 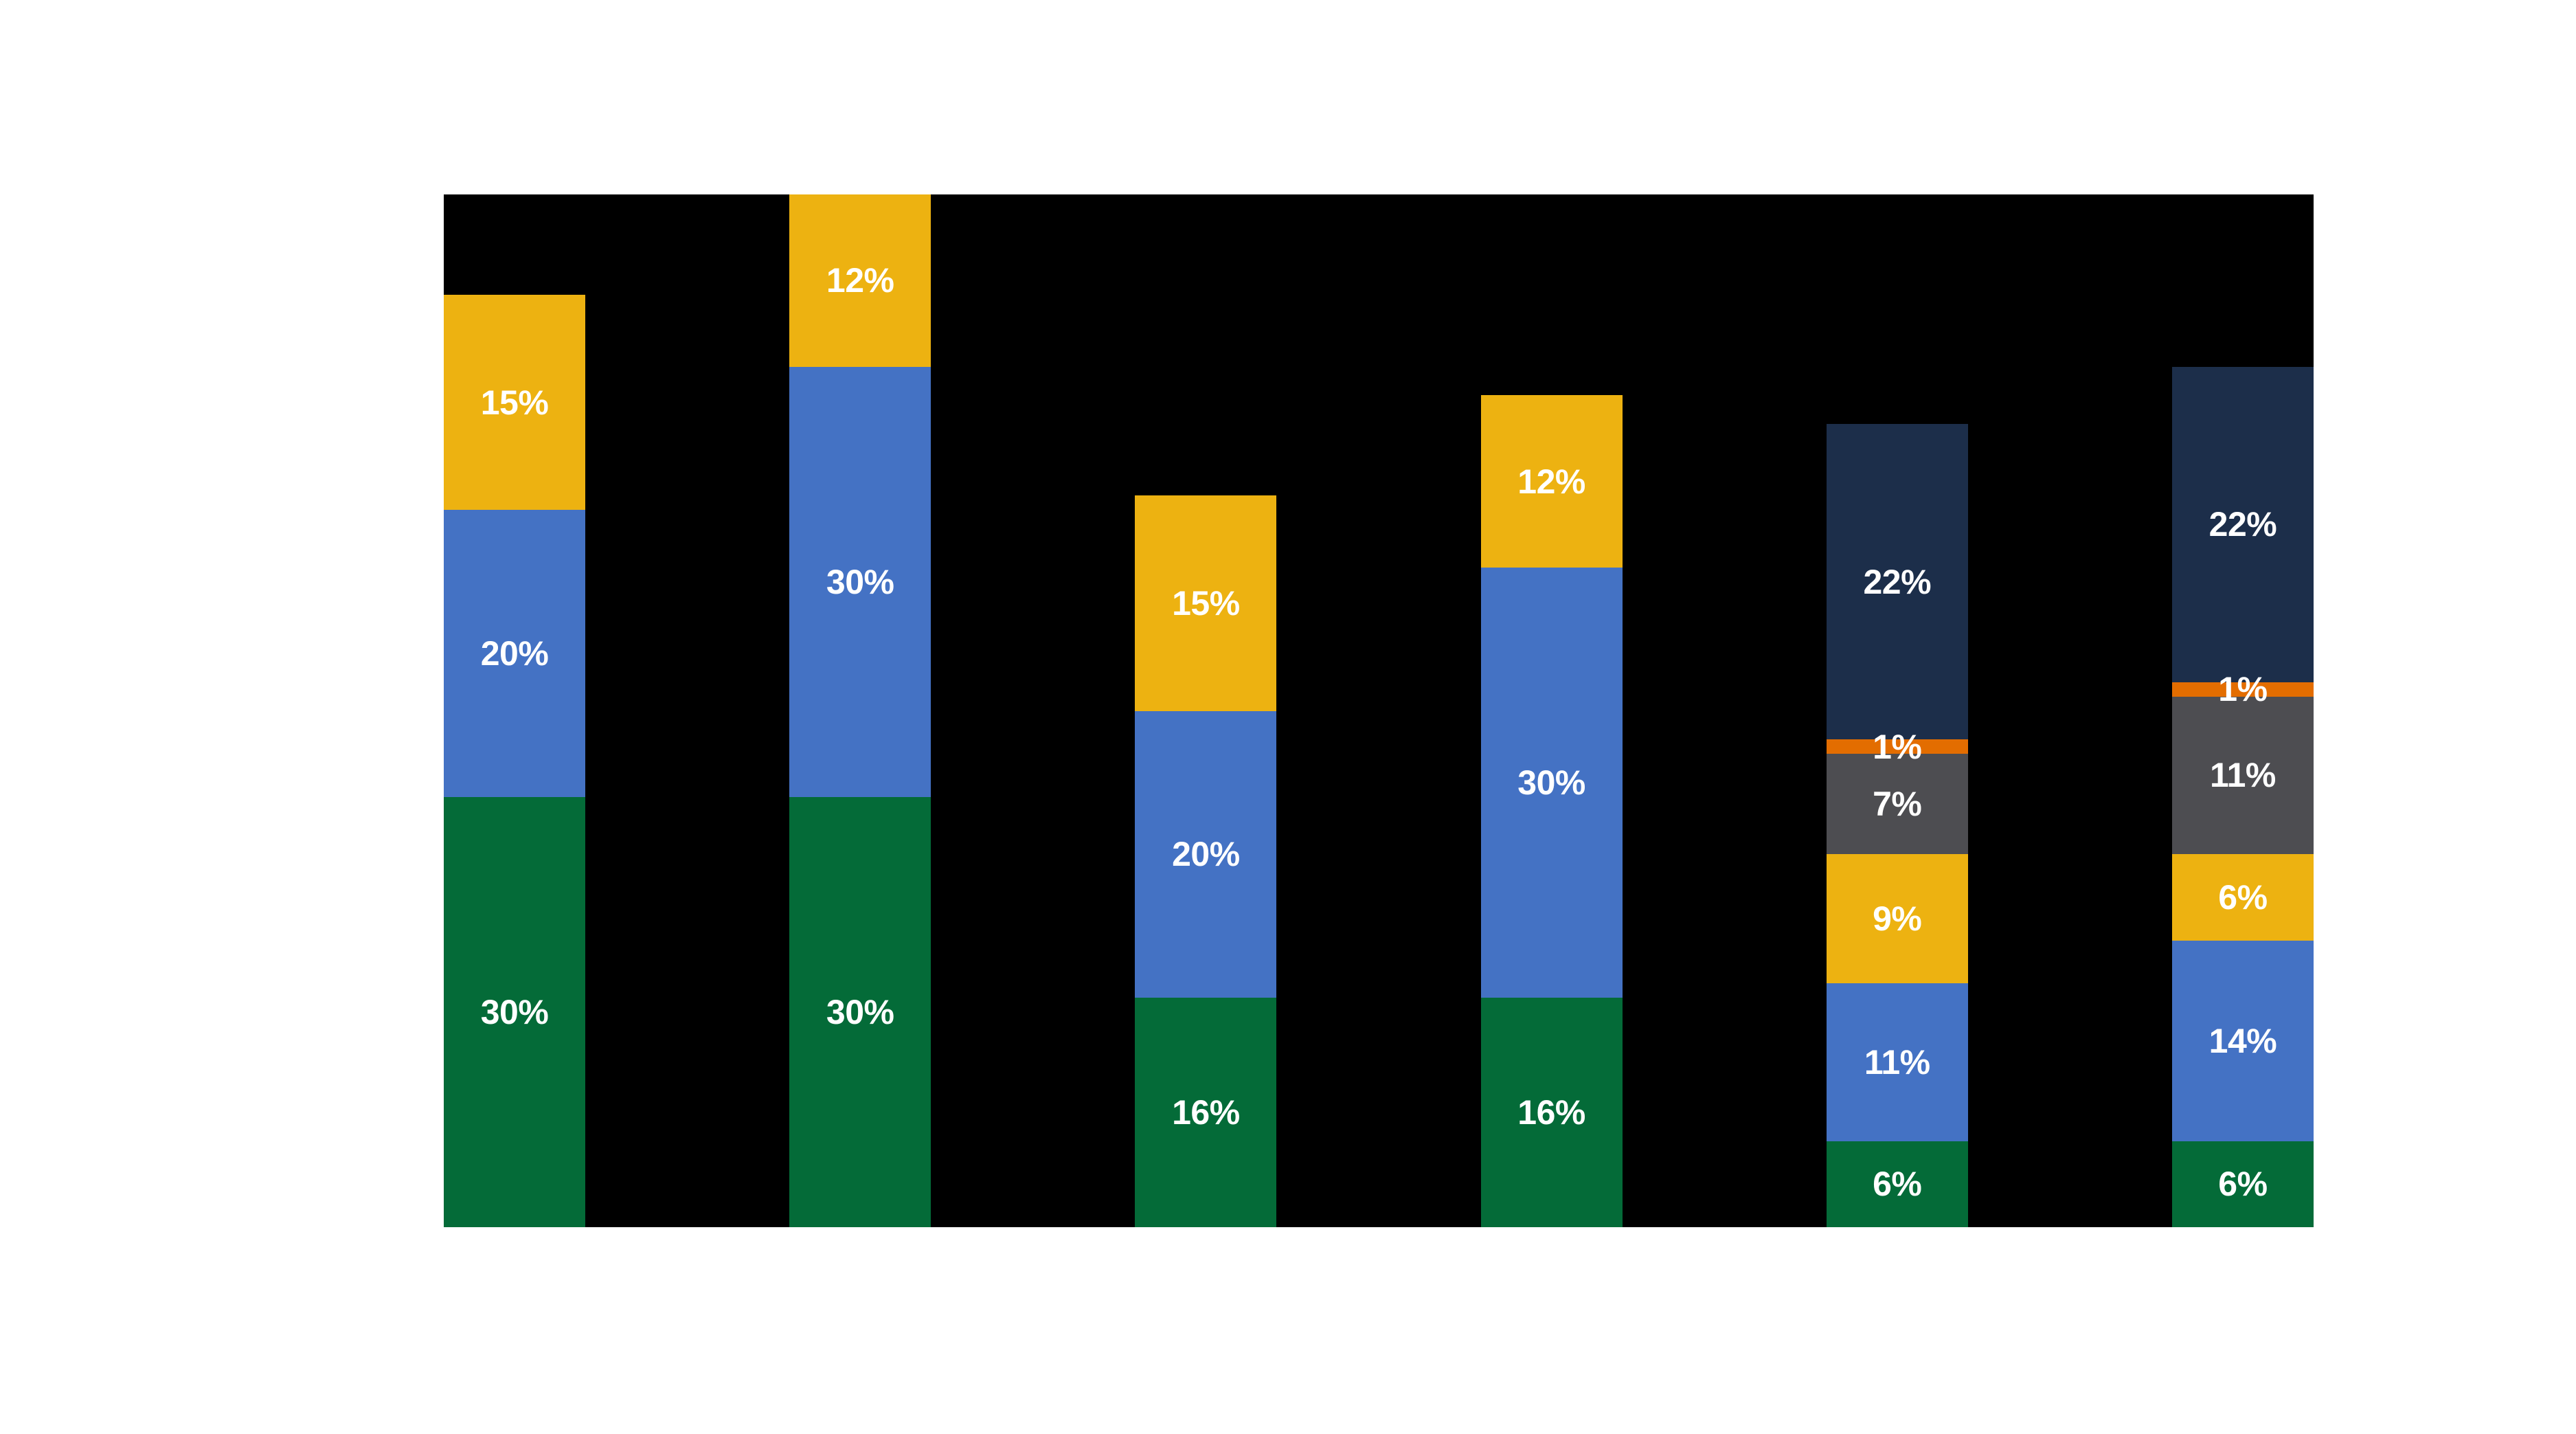 I want to click on segment-label: 7%, so click(x=1897, y=805).